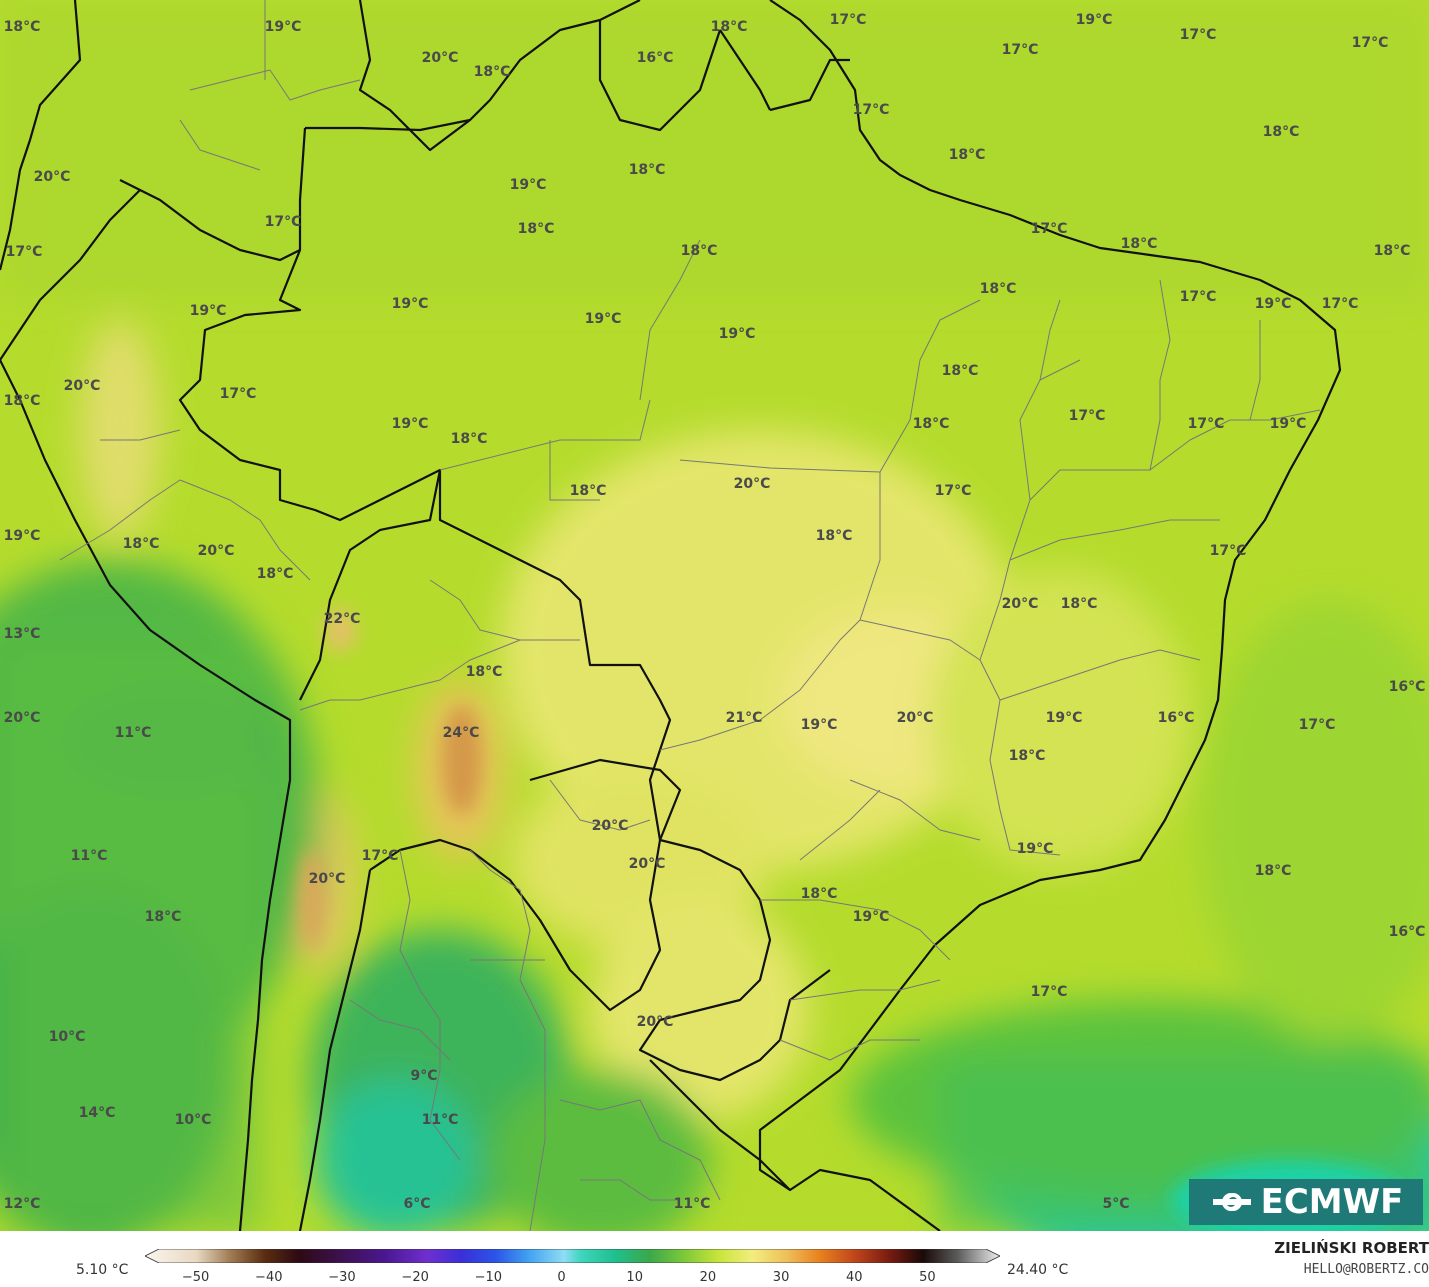 The height and width of the screenshot is (1287, 1429). What do you see at coordinates (97, 1113) in the screenshot?
I see `temperature-label: 14°C` at bounding box center [97, 1113].